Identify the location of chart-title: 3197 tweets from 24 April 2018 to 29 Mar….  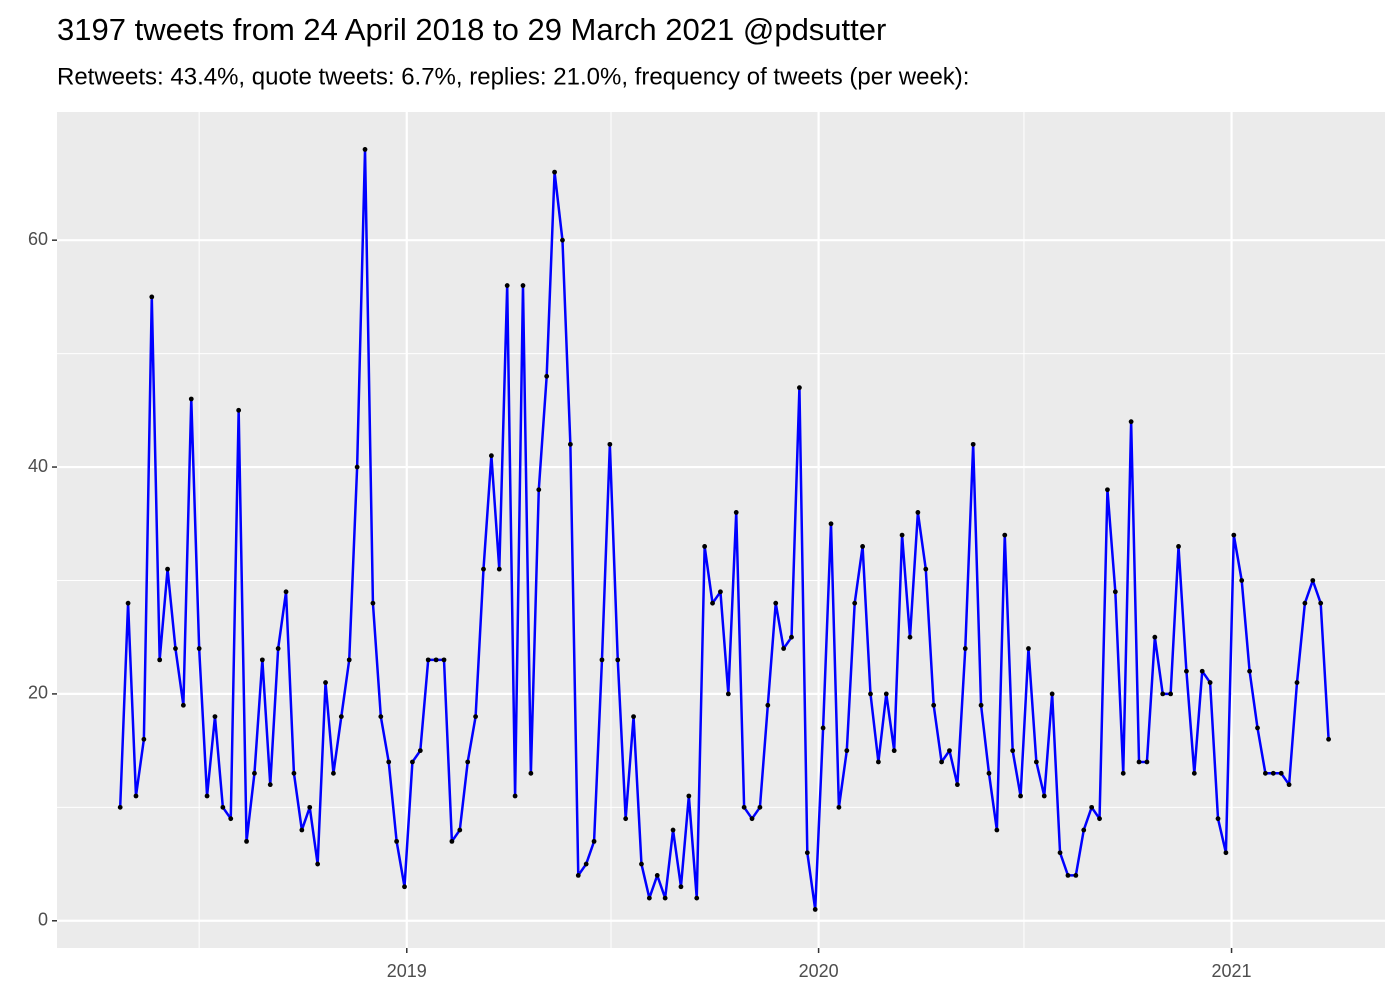
(471, 29).